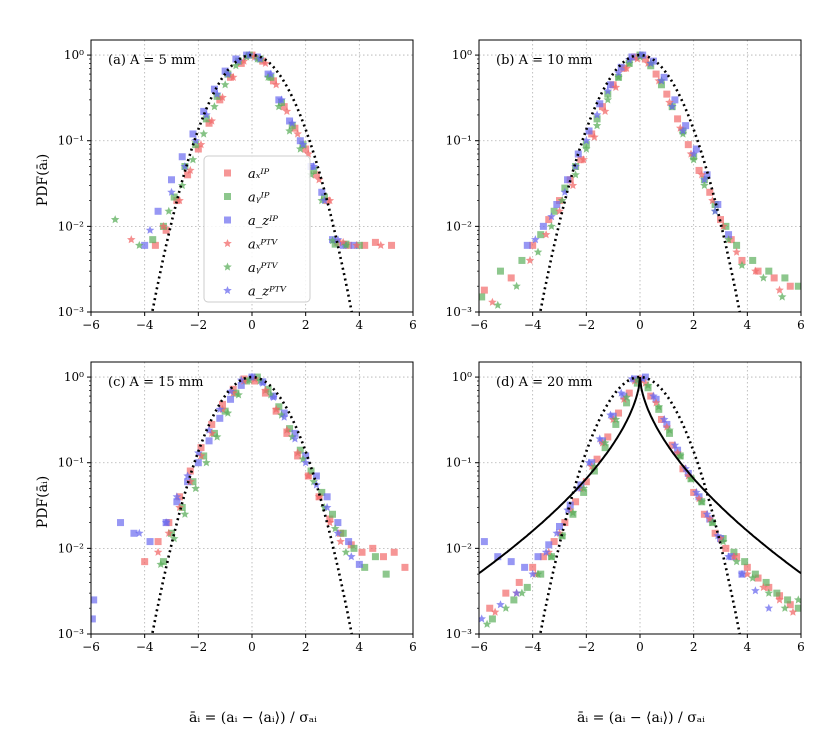  What do you see at coordinates (43, 502) in the screenshot?
I see `y-axis-label-bottom: PDF(āᵢ)` at bounding box center [43, 502].